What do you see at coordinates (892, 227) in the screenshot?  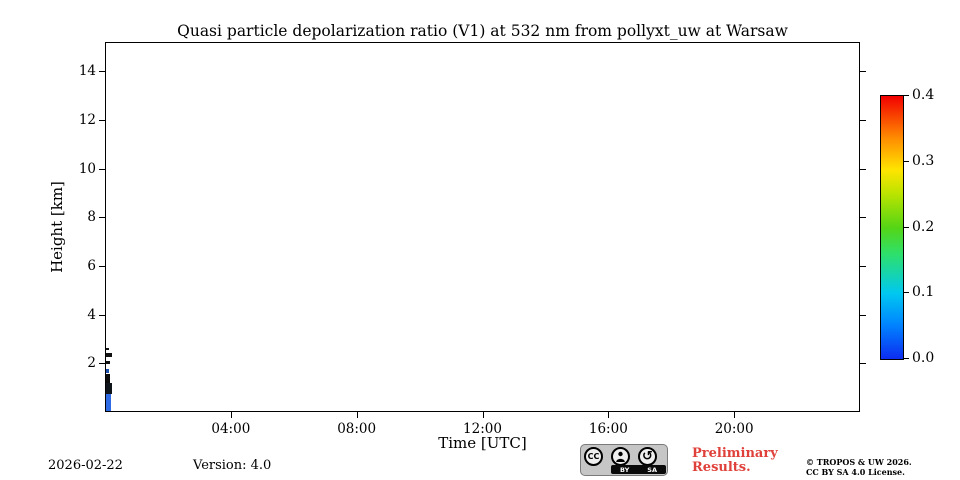 I see `colorbar` at bounding box center [892, 227].